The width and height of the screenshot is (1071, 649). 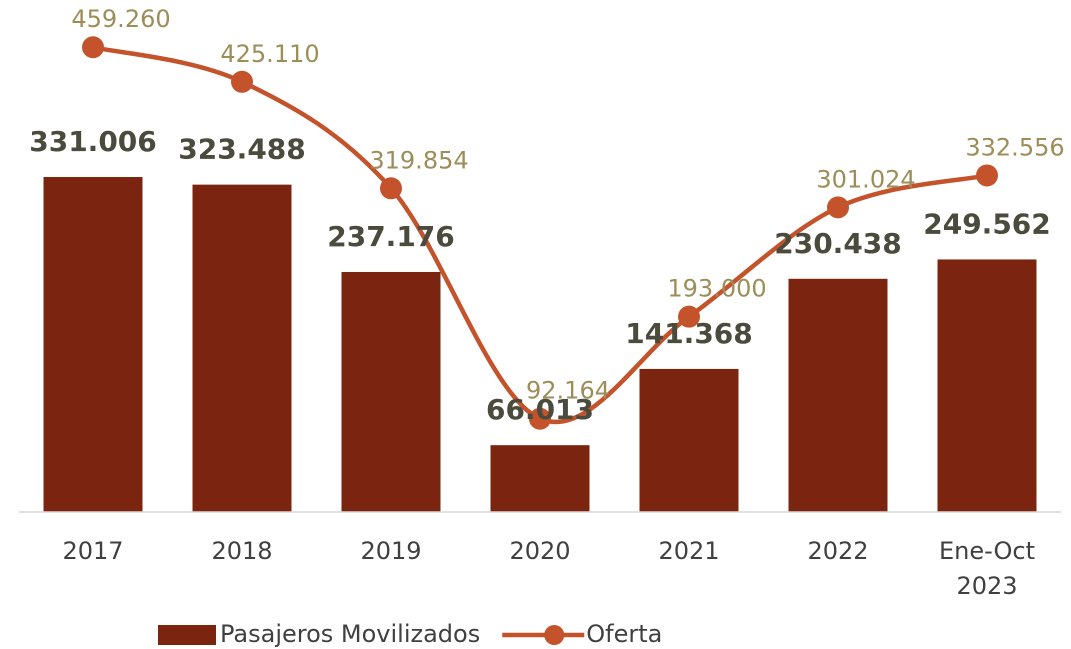 What do you see at coordinates (624, 634) in the screenshot?
I see `legend-label: Oferta` at bounding box center [624, 634].